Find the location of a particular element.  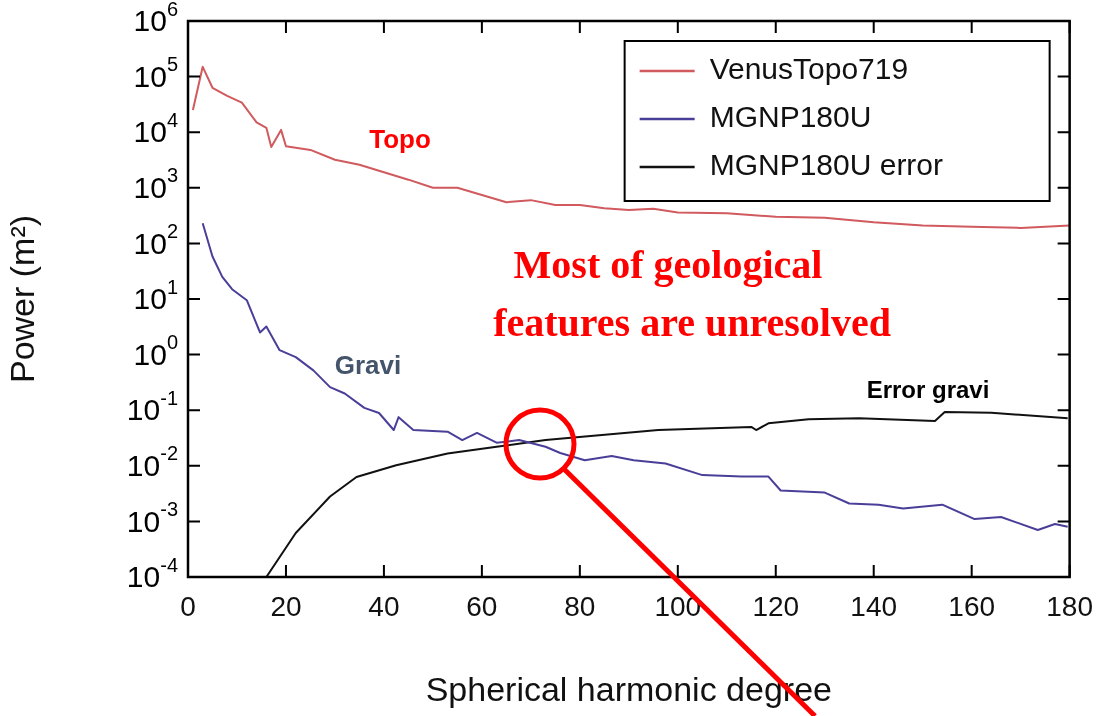

annotation: Topo is located at coordinates (400, 139).